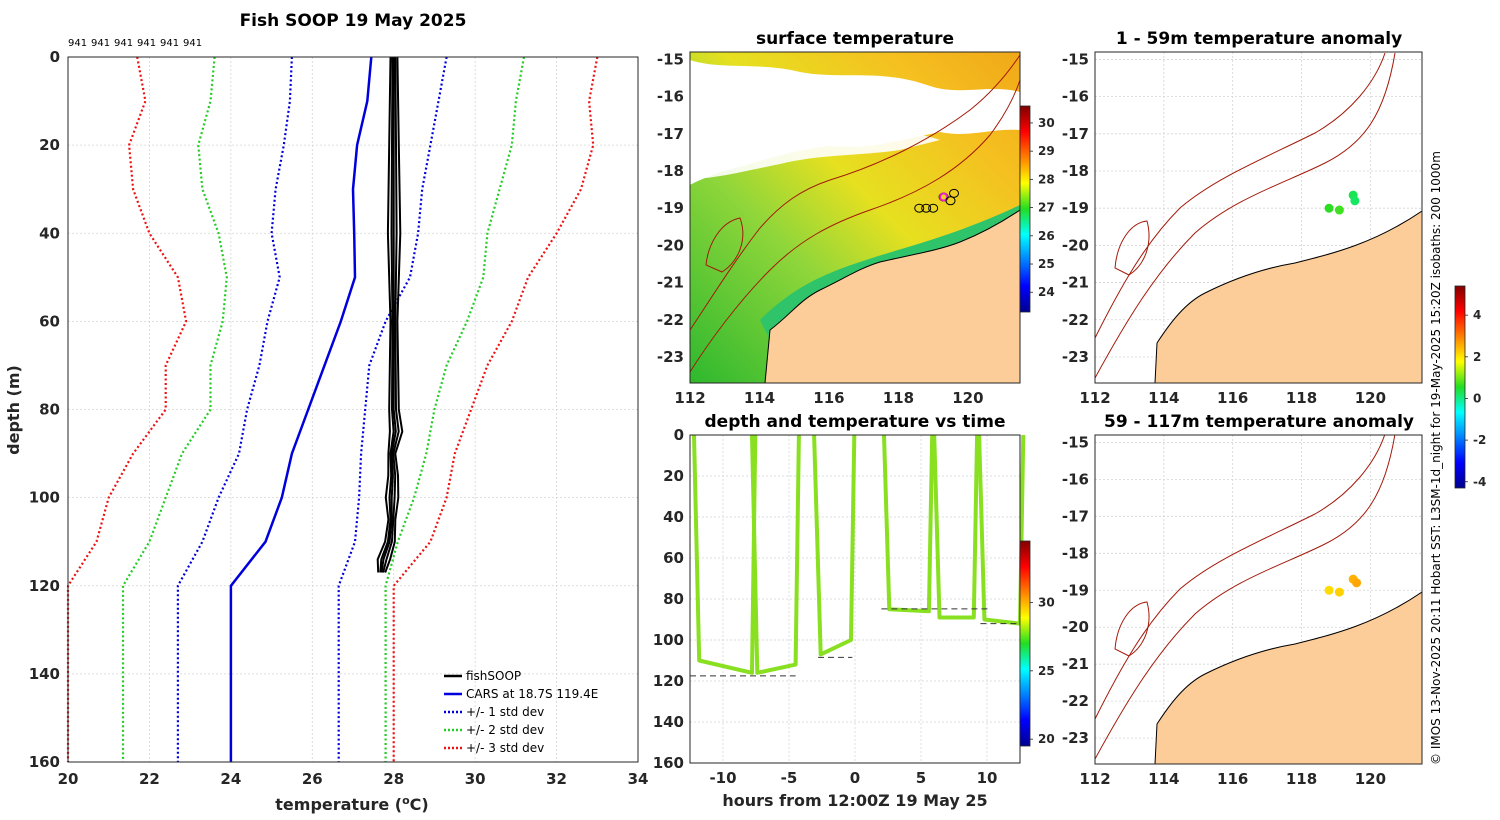 The width and height of the screenshot is (1500, 820). Describe the element at coordinates (353, 21) in the screenshot. I see `figure-title: Fish SOOP 19 May 2025` at that location.